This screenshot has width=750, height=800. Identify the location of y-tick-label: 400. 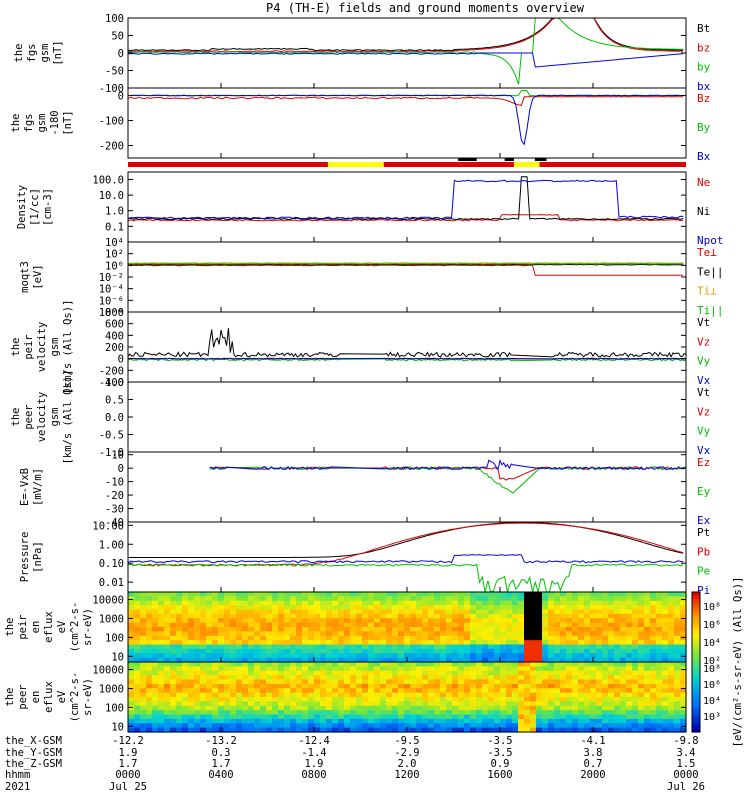
(114, 336).